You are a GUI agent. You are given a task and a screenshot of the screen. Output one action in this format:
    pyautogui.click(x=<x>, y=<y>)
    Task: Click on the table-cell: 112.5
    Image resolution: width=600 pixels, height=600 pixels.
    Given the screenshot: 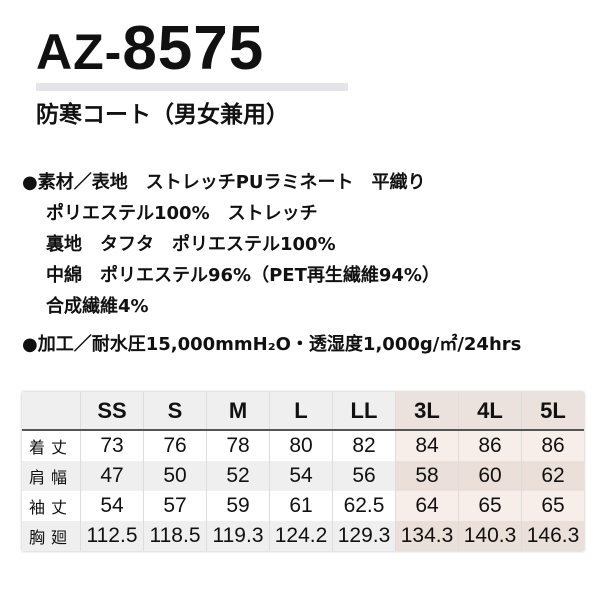 What is the action you would take?
    pyautogui.click(x=112, y=536)
    